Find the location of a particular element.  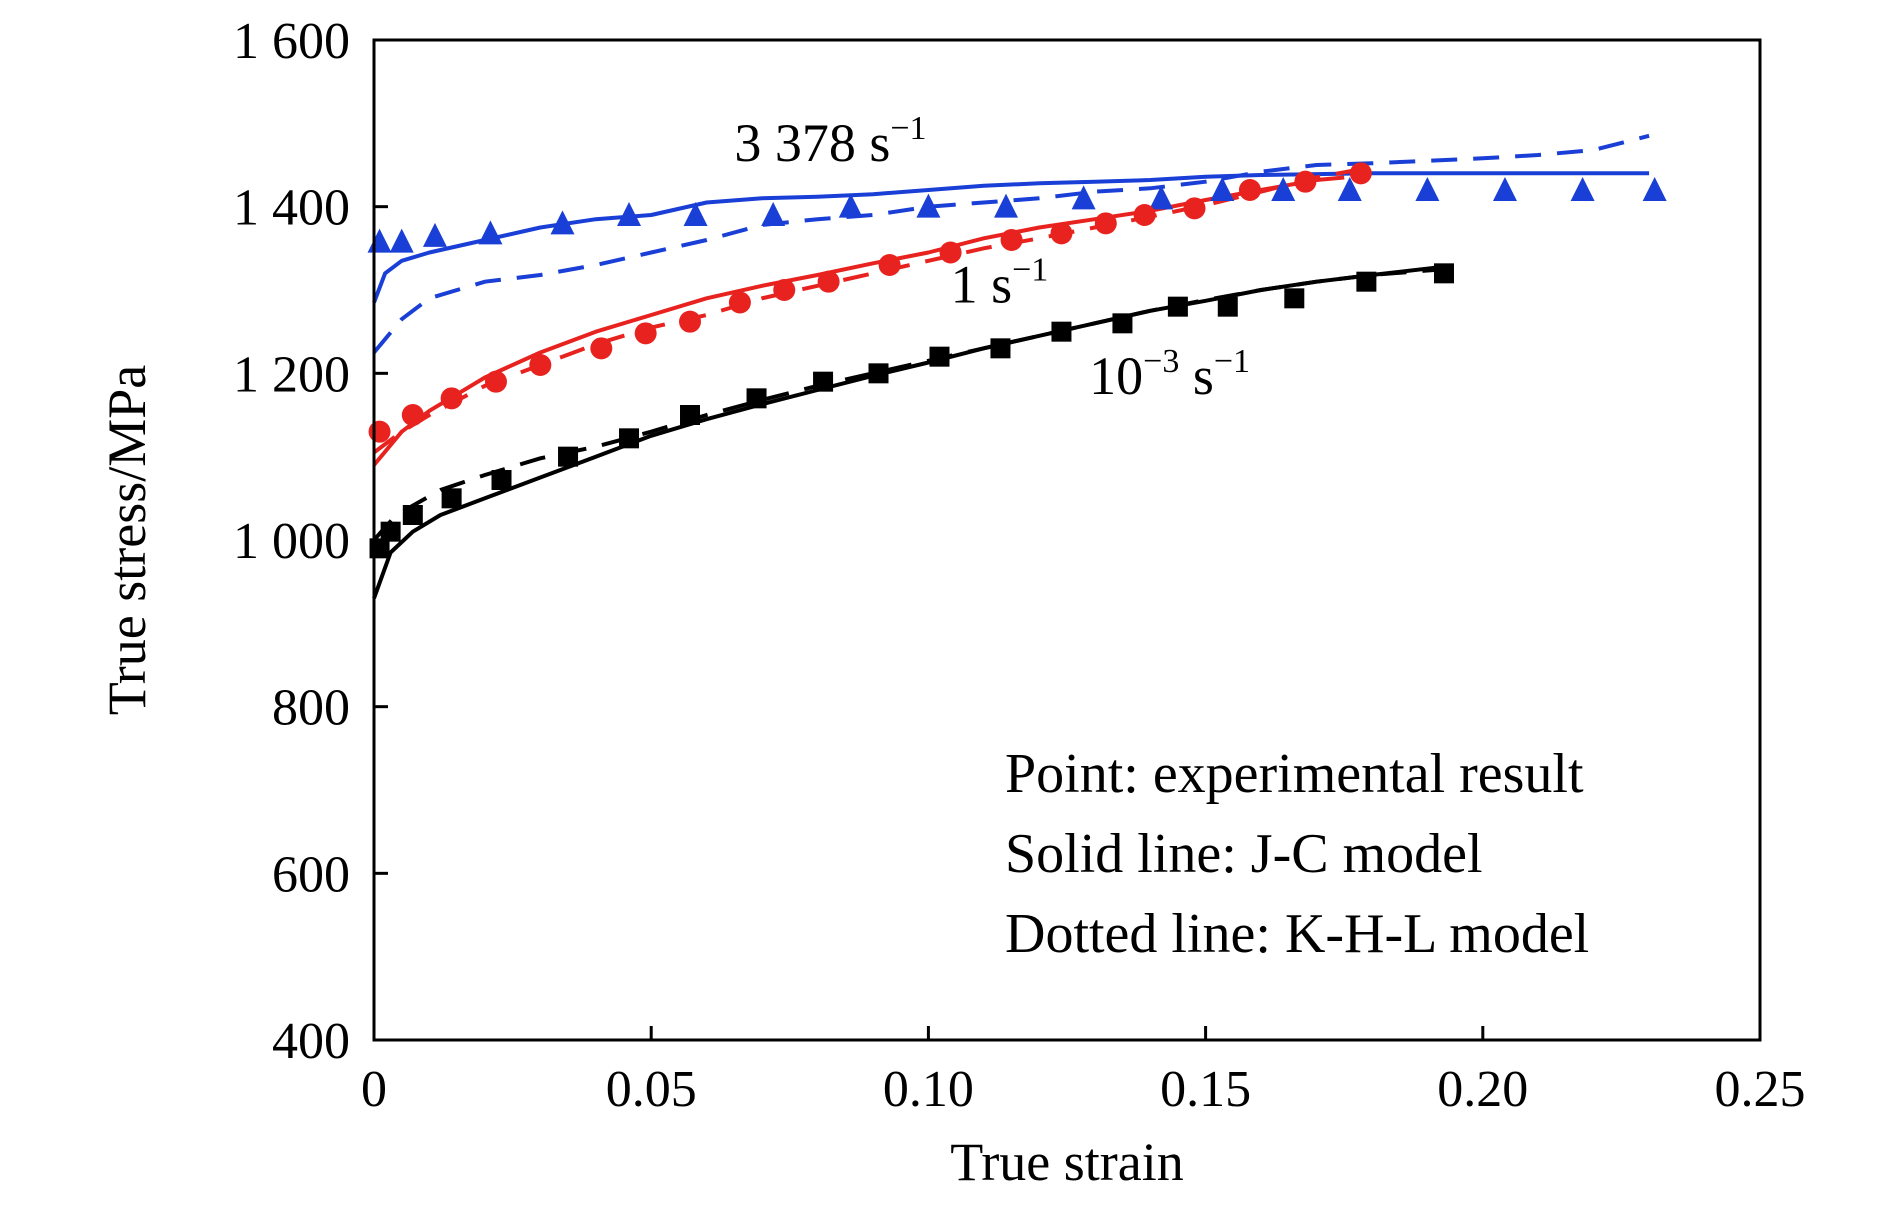

strain-rate-labels: 3 378 s−1 1 s−1 10−3 s−1 is located at coordinates (992, 258).